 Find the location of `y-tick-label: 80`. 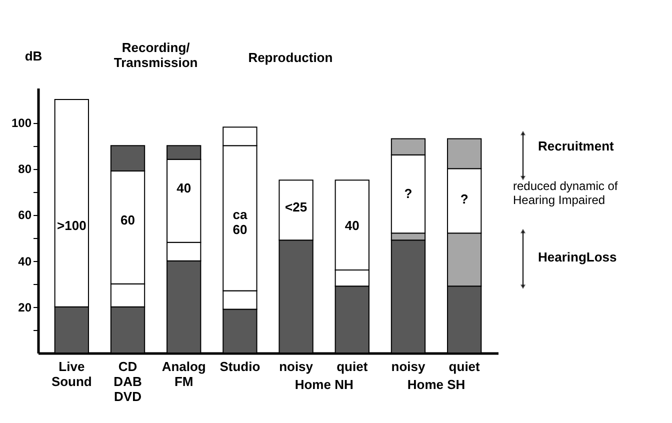

y-tick-label: 80 is located at coordinates (25, 169).